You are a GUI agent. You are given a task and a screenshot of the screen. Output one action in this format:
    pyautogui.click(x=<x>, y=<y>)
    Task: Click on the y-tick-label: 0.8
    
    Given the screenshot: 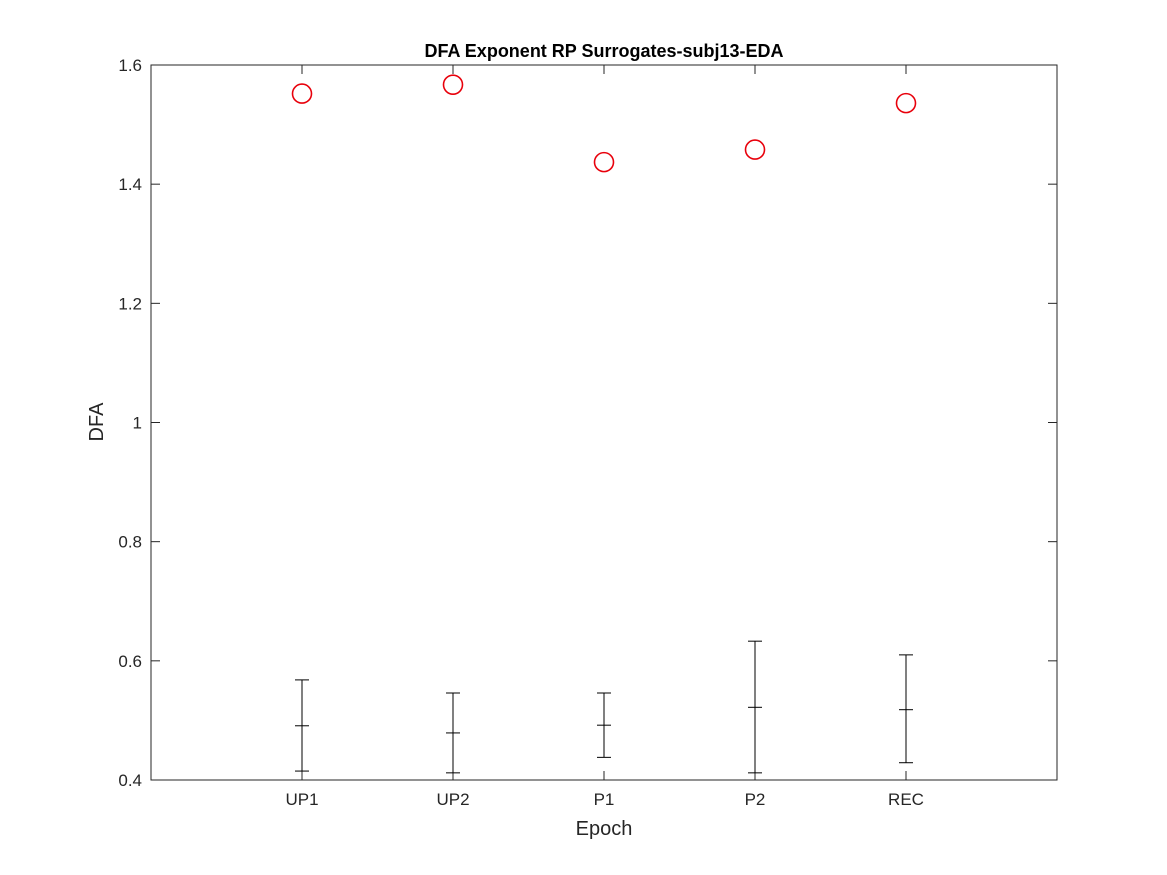 What is the action you would take?
    pyautogui.click(x=130, y=542)
    